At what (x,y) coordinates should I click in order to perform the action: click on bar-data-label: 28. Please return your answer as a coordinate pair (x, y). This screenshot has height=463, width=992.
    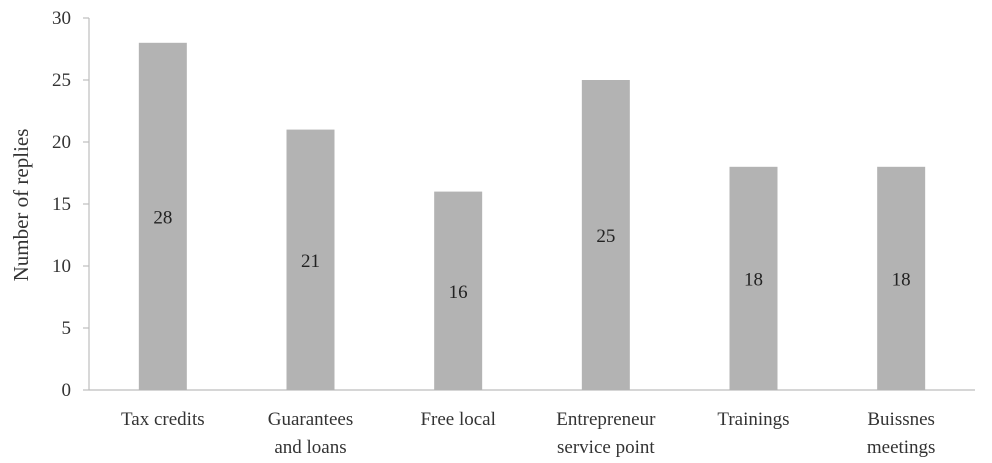
    Looking at the image, I should click on (162, 217).